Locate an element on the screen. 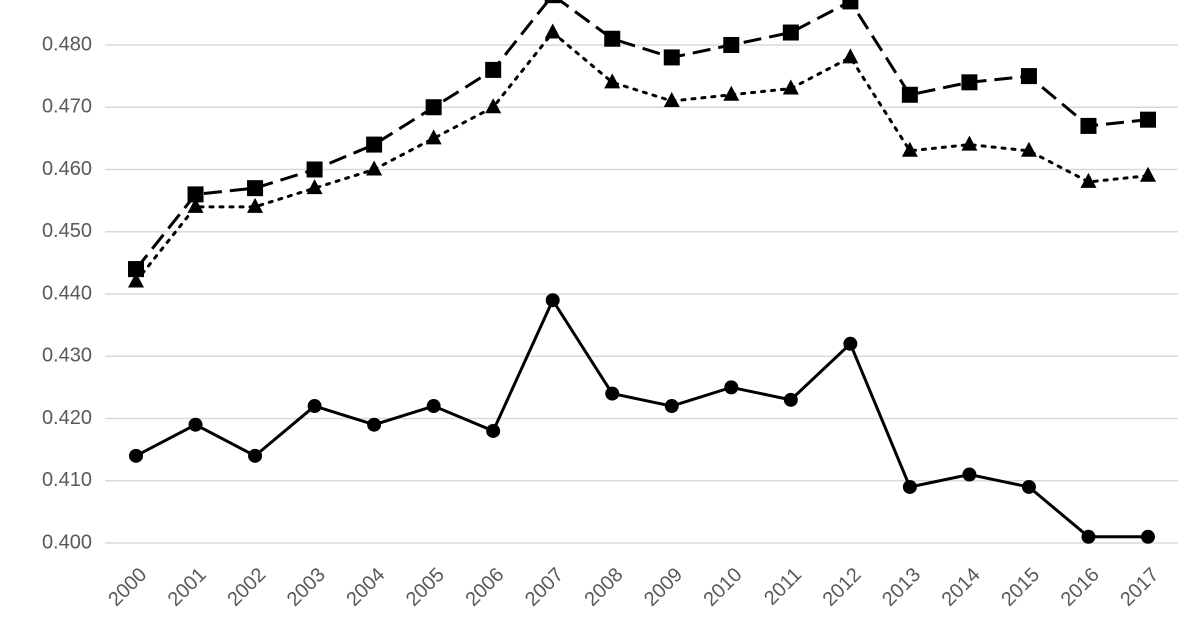 This screenshot has width=1200, height=626. x-tick-label: 2003 is located at coordinates (306, 587).